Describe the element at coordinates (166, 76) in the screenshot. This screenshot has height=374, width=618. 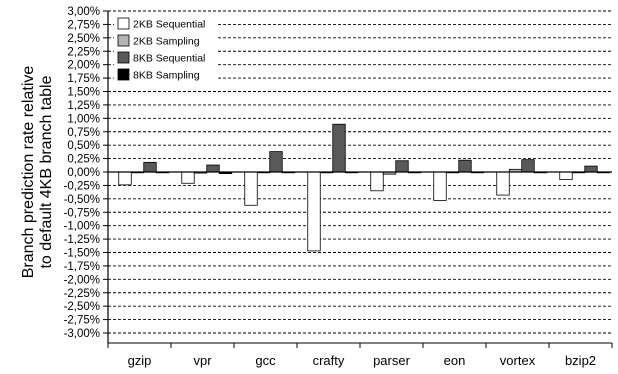
I see `legend-label: 8KB Sampling` at that location.